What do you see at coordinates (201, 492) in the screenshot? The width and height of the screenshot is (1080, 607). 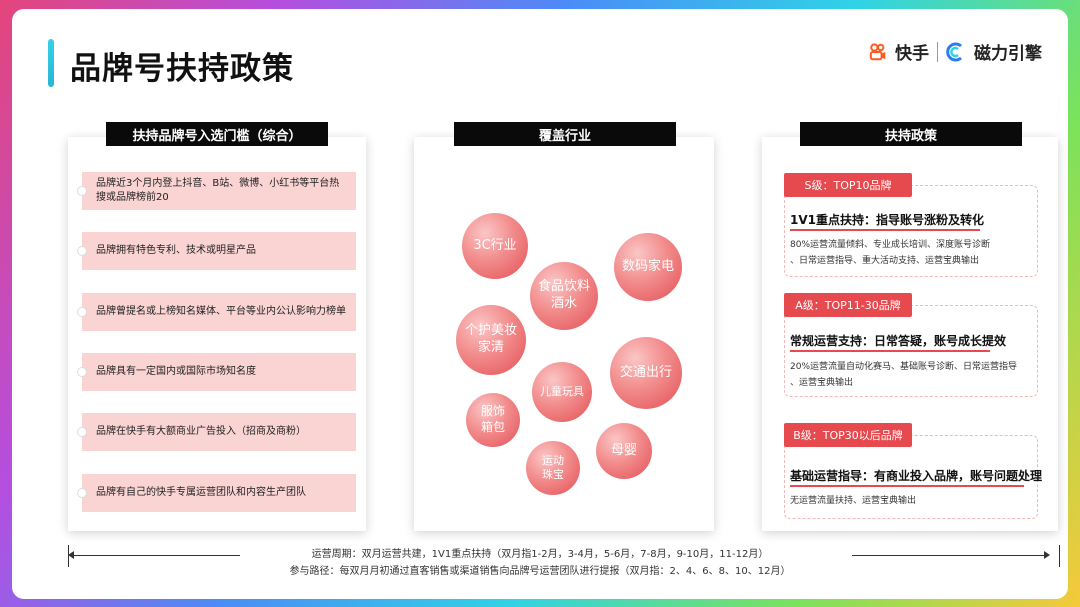 I see `criteria-text: 品牌有自己的快手专属运营团队和内容生产团队` at bounding box center [201, 492].